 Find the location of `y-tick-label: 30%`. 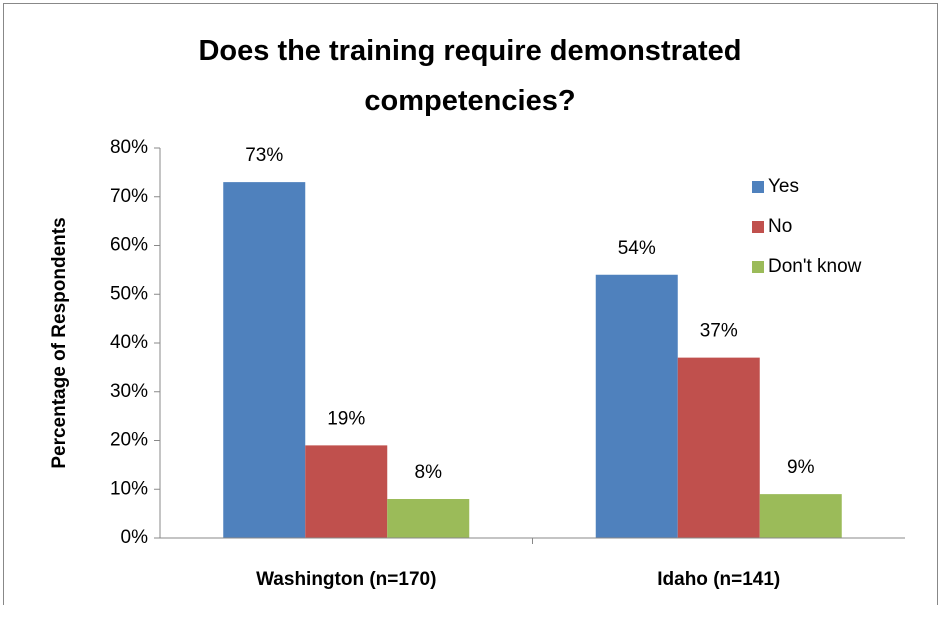

y-tick-label: 30% is located at coordinates (129, 391).